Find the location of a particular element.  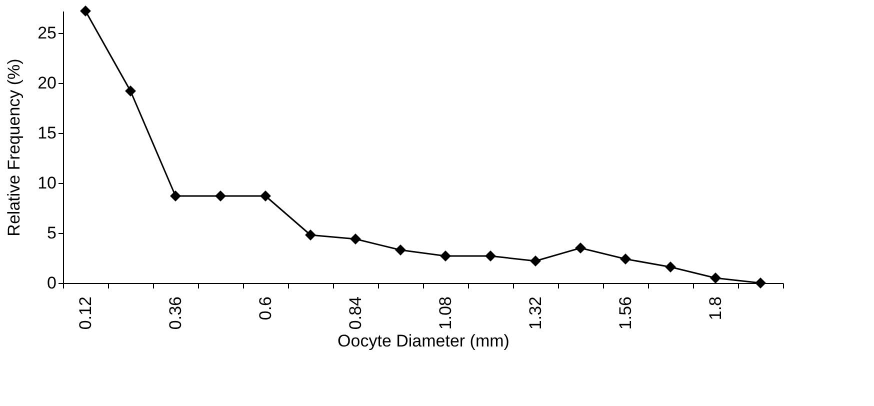

y-tick-label: 20 is located at coordinates (47, 83).